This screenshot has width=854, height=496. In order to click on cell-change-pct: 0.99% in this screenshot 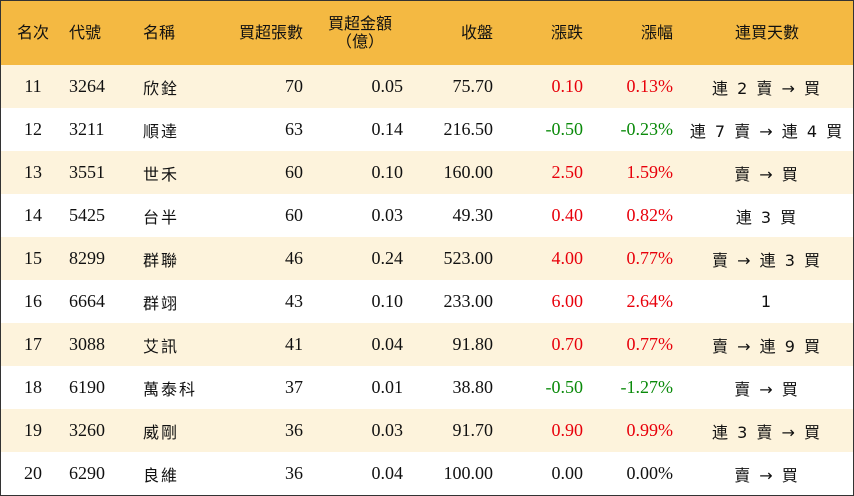, I will do `click(650, 430)`.